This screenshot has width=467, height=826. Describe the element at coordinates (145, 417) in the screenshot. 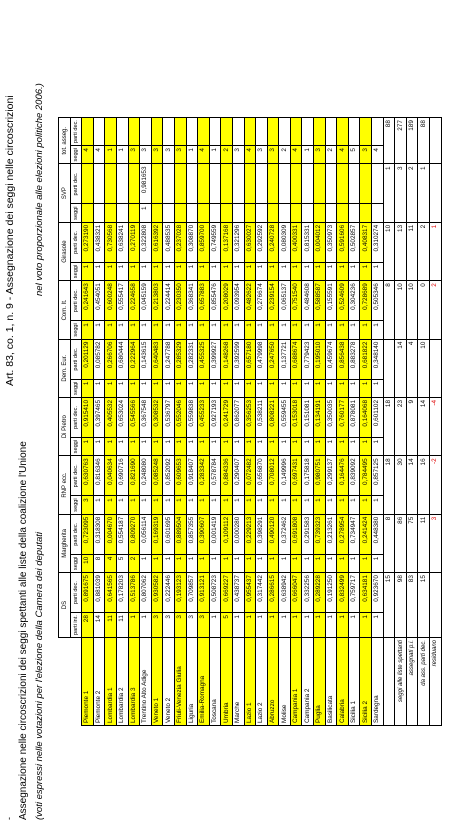

I see `fraction-cell: 0,367548` at that location.